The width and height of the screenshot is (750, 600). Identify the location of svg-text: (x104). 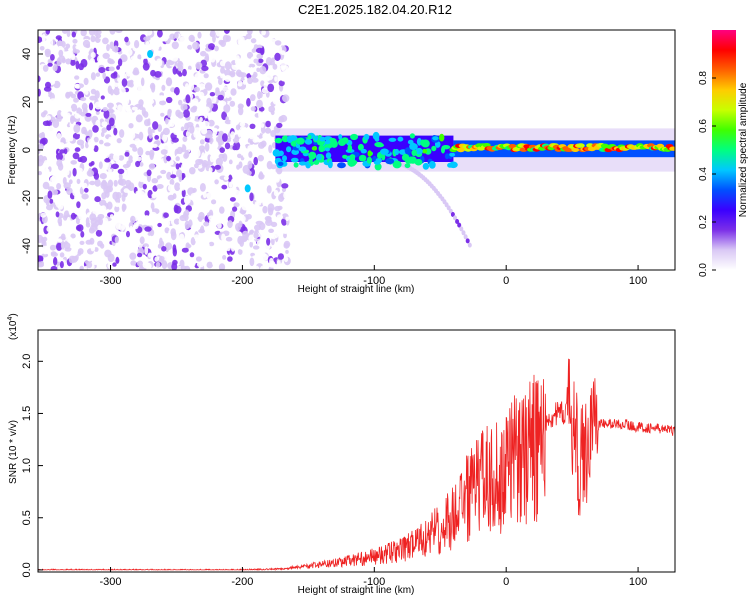
(13, 326).